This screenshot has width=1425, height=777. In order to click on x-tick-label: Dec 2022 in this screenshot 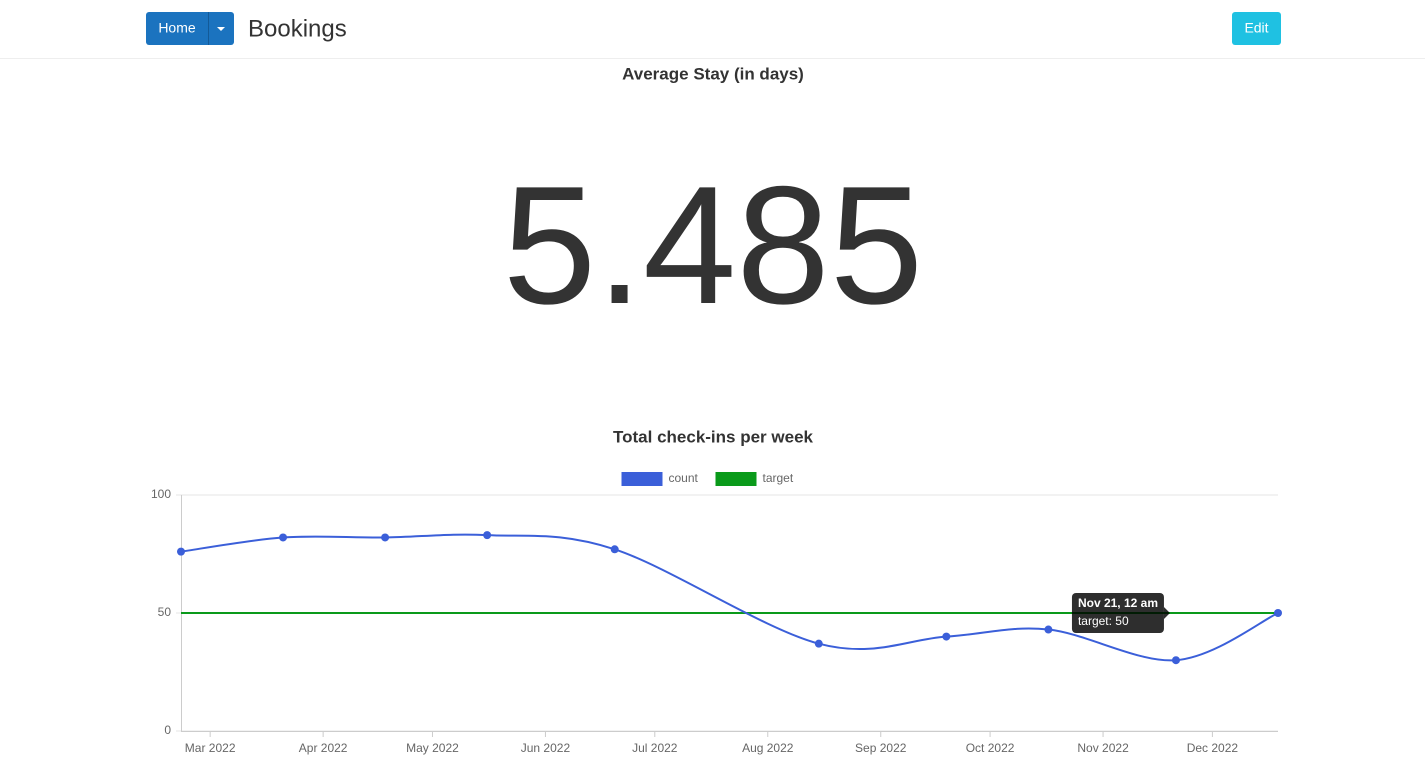, I will do `click(1213, 748)`.